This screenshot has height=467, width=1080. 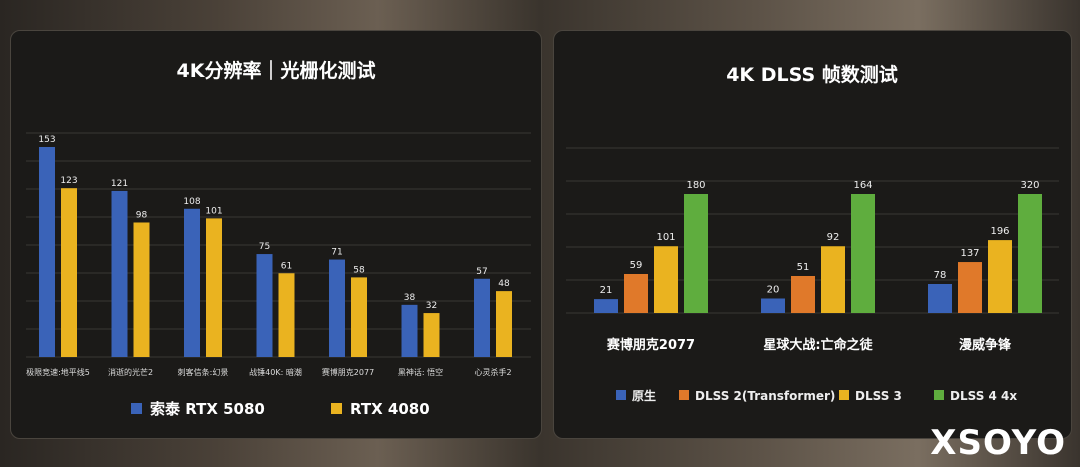 What do you see at coordinates (644, 395) in the screenshot?
I see `legend-label: 原生` at bounding box center [644, 395].